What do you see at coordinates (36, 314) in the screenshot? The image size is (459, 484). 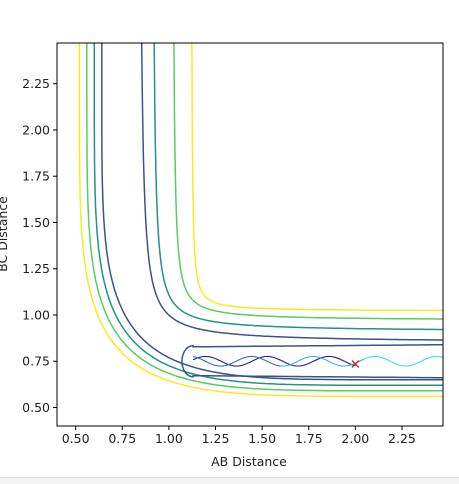 I see `y-tick-label: 1.00` at bounding box center [36, 314].